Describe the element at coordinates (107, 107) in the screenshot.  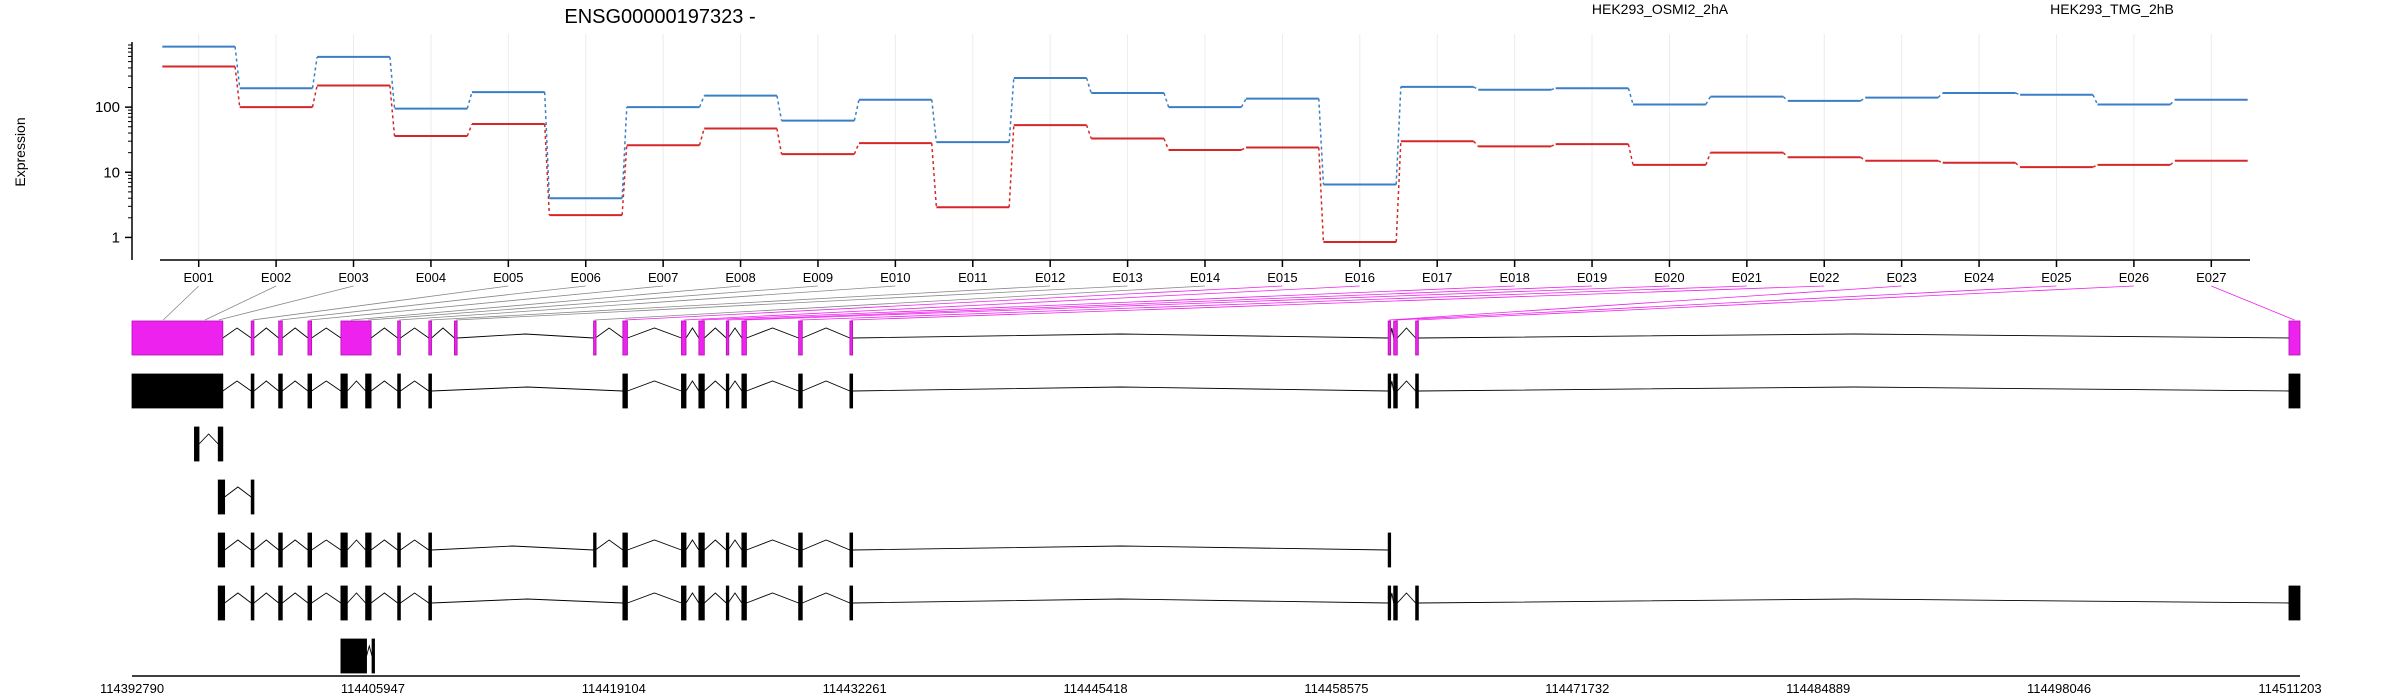
I see `y-tick-label: 100` at that location.